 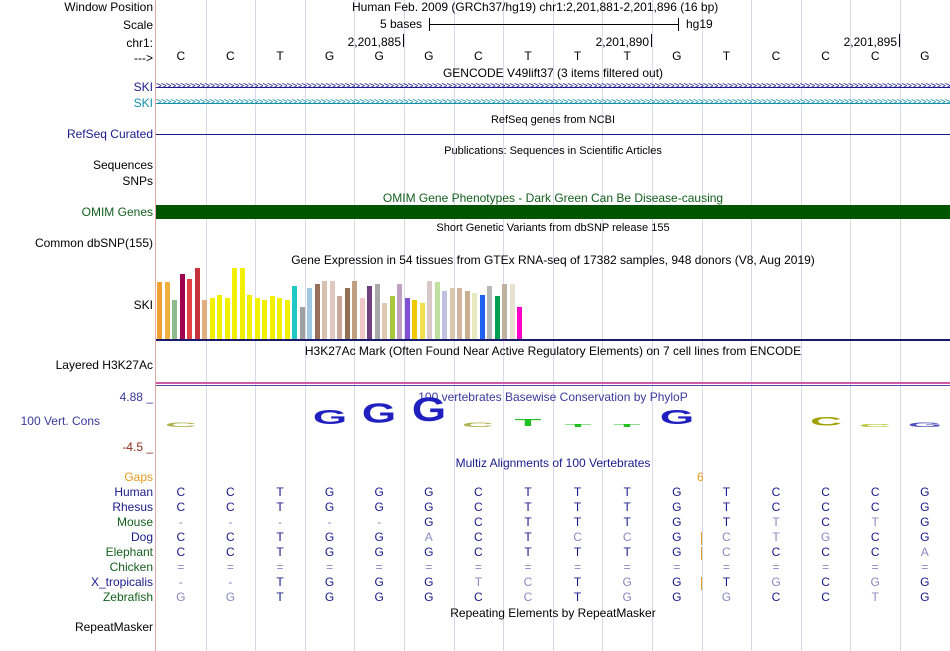 What do you see at coordinates (134, 522) in the screenshot?
I see `species-label: Mouse` at bounding box center [134, 522].